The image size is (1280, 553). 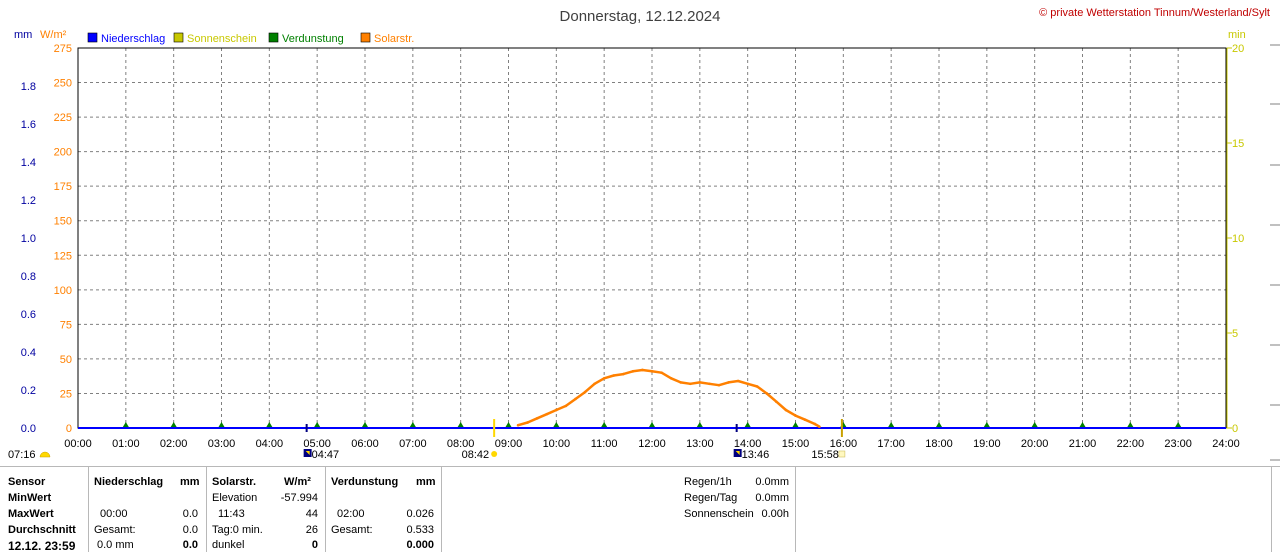 What do you see at coordinates (190, 545) in the screenshot?
I see `niederschlag-last-val: 0.0` at bounding box center [190, 545].